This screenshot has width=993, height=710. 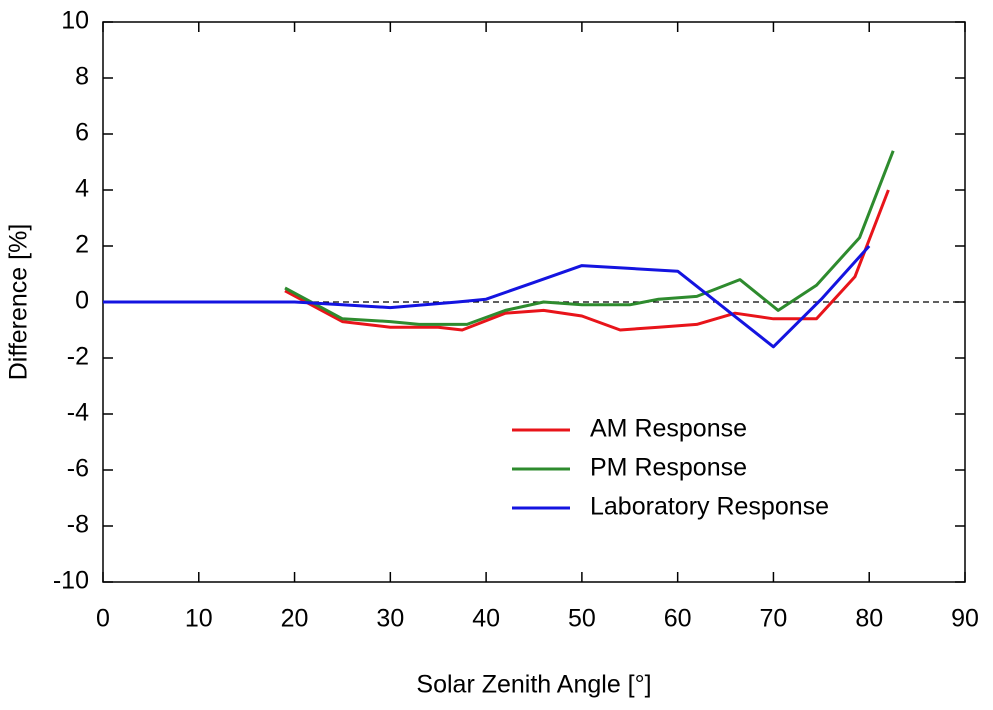 I want to click on x-tick-label: 50, so click(x=582, y=619).